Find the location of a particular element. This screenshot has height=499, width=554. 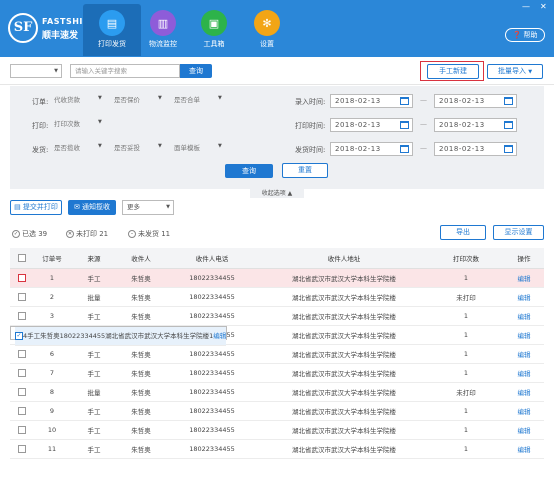

ship-time-label: 发货时间: is located at coordinates (310, 150).